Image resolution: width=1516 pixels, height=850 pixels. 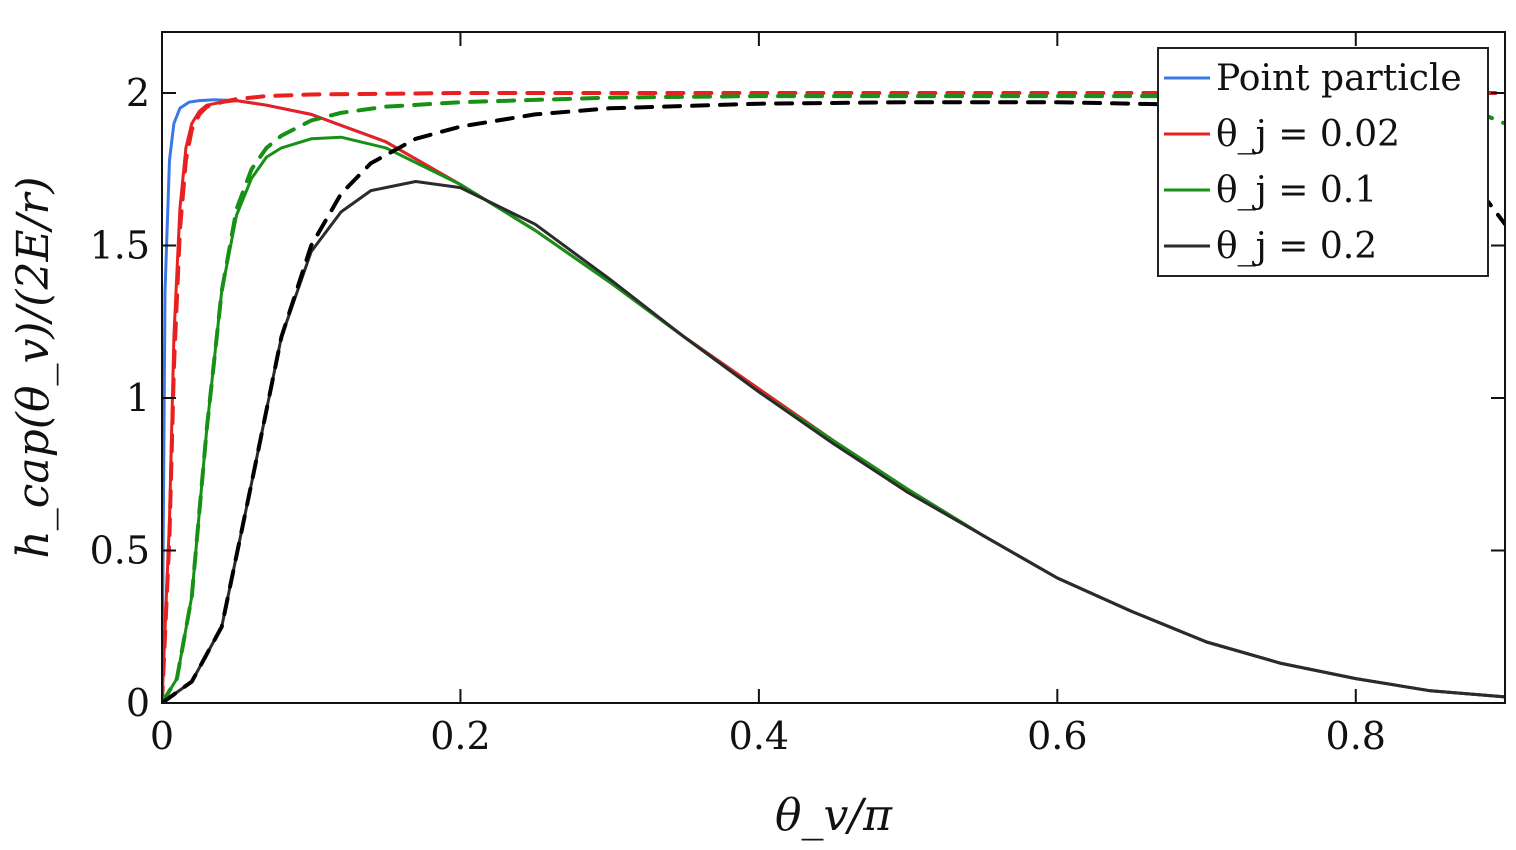 I want to click on legend-label: θ_j = 0.2, so click(x=1296, y=246).